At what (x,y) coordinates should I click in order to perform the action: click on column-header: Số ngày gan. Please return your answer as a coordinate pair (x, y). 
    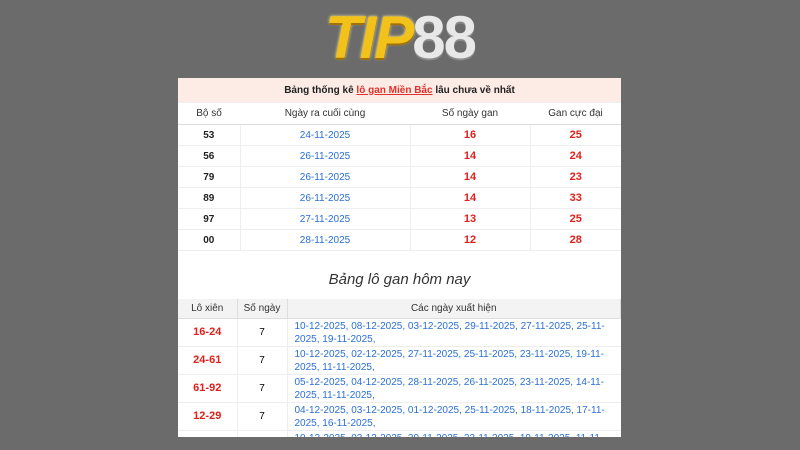
    Looking at the image, I should click on (470, 113).